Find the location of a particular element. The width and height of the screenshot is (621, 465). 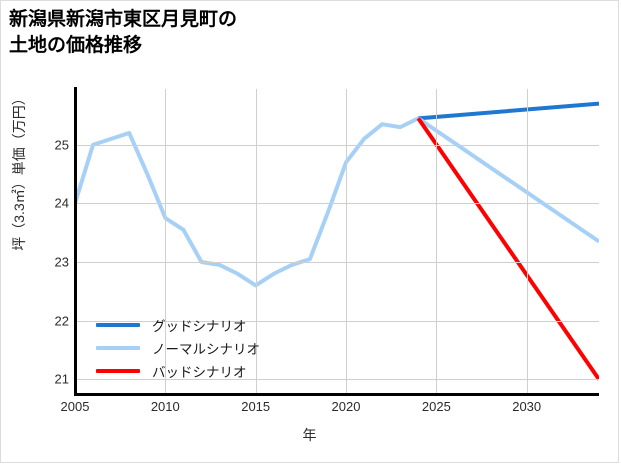

x-axis-title: 年 is located at coordinates (309, 435).